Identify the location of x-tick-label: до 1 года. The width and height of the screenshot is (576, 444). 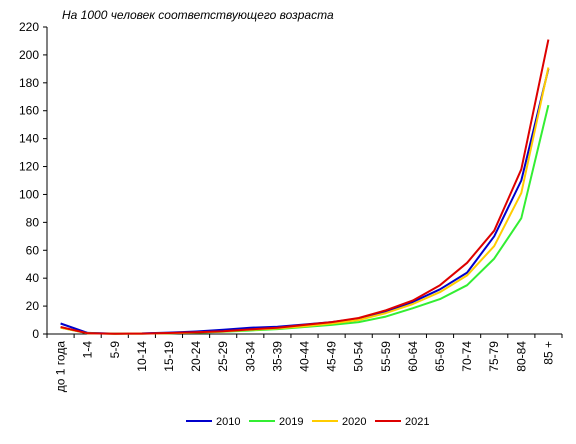
(61, 367).